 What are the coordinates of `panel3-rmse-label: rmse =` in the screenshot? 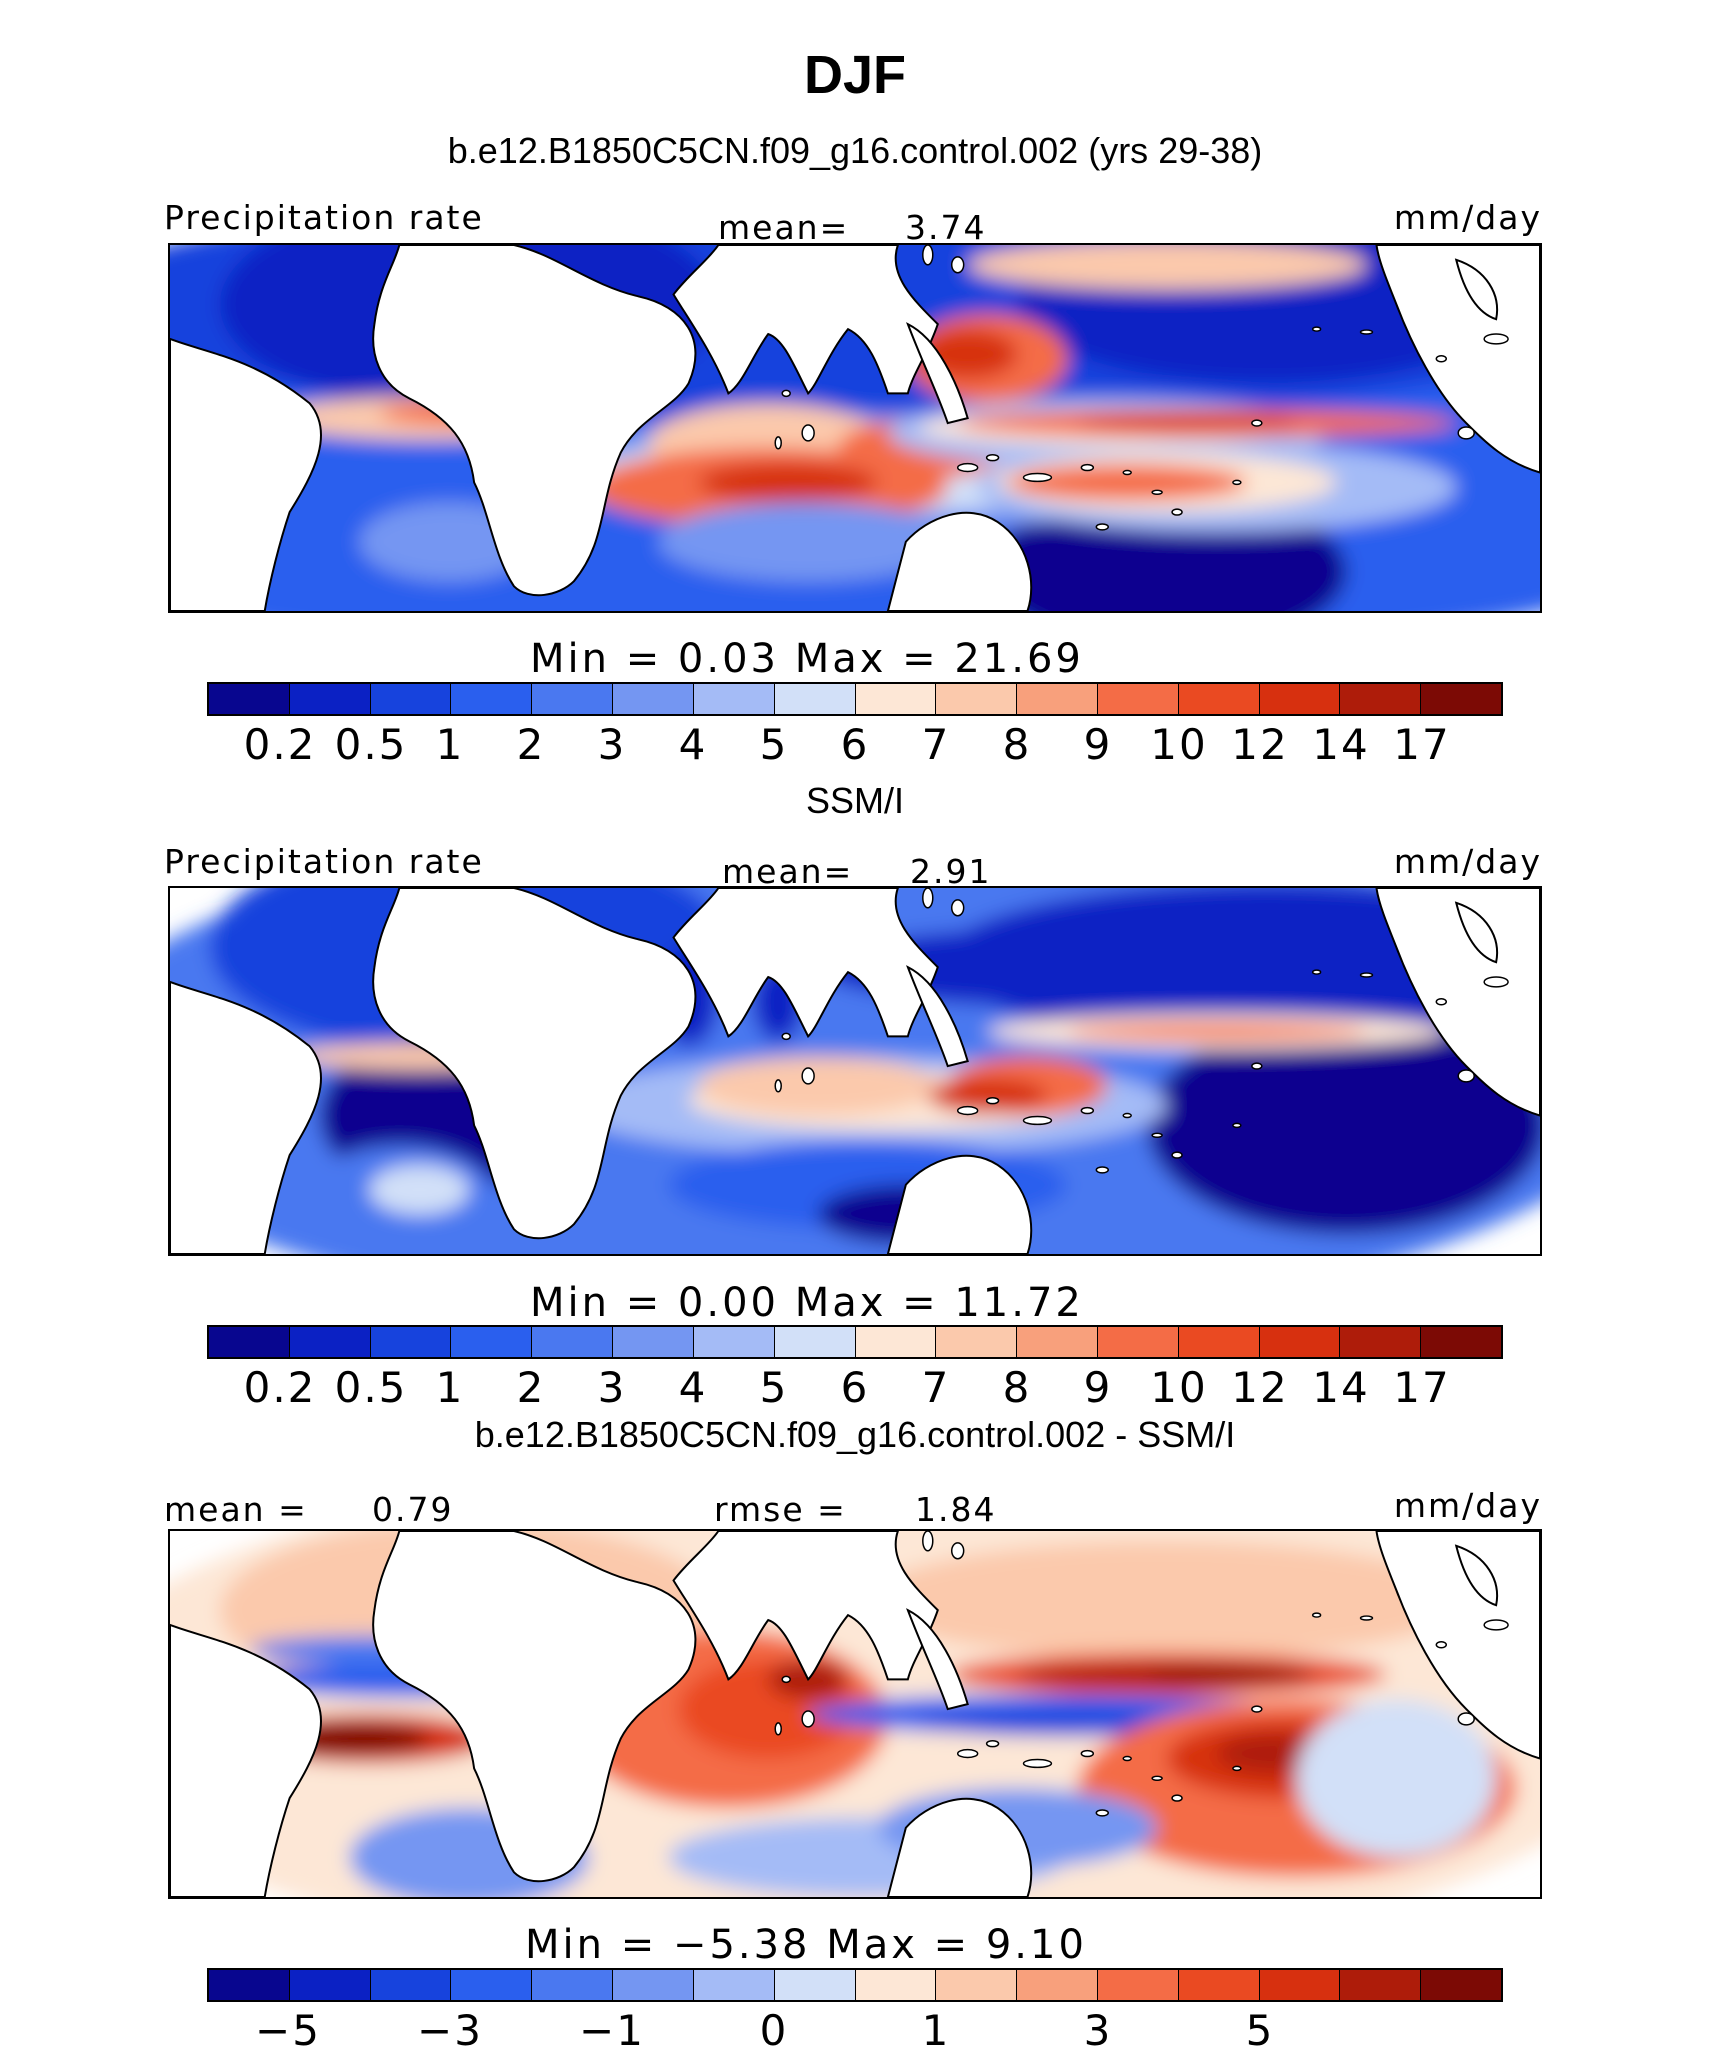 It's located at (780, 1509).